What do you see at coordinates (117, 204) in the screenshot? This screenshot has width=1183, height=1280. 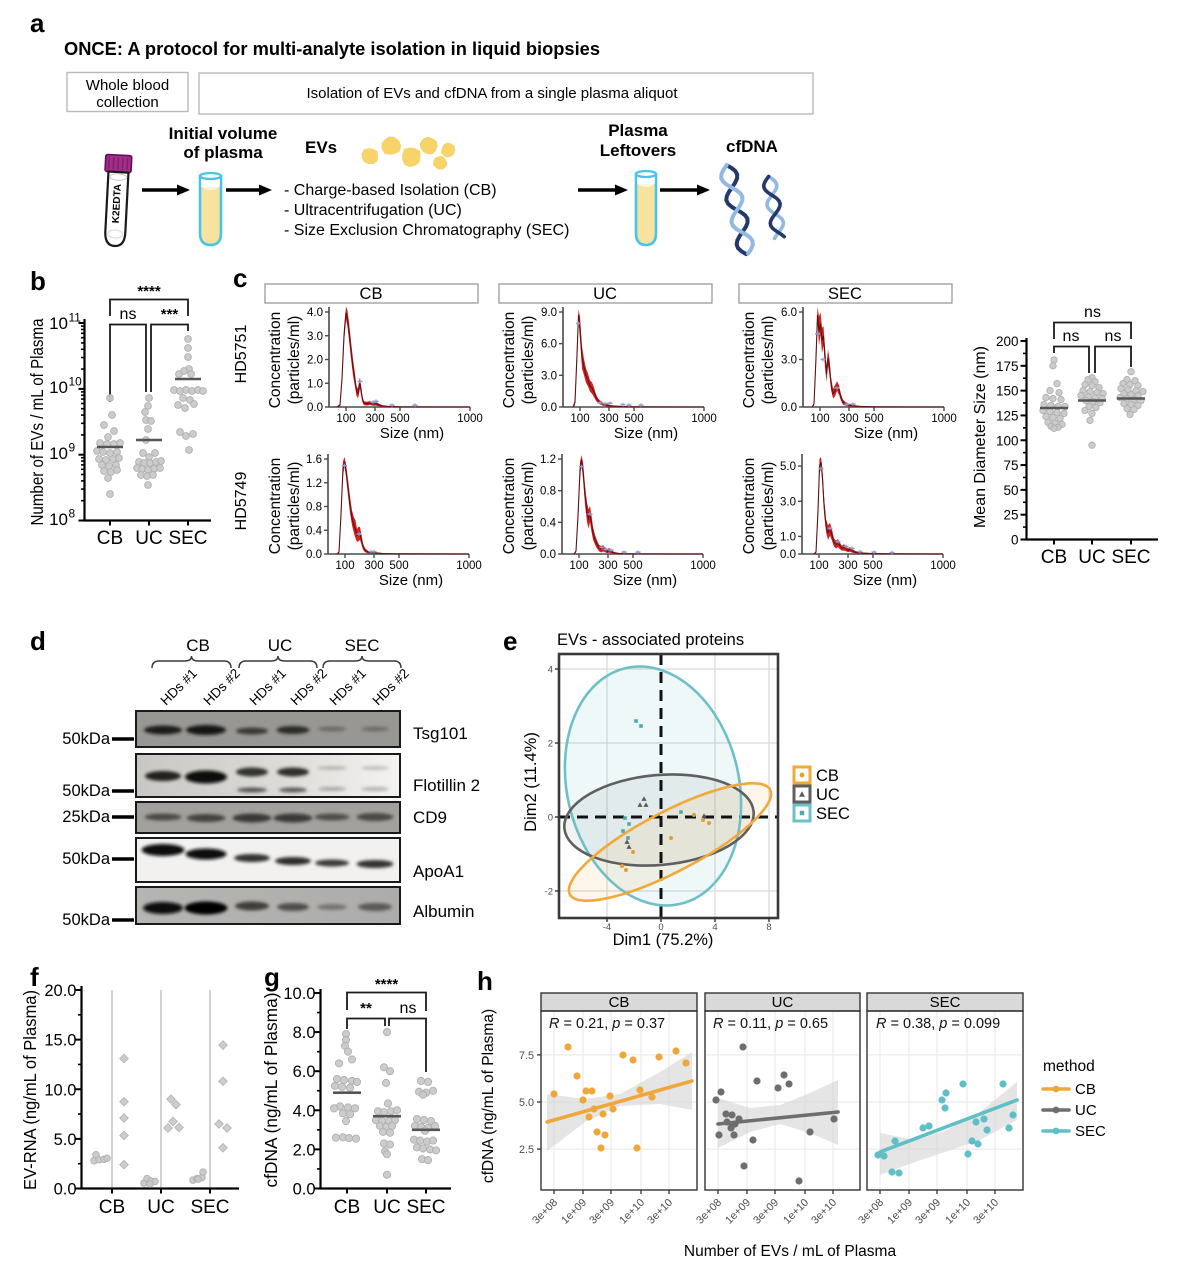 I see `svg-text: K2EDTA` at bounding box center [117, 204].